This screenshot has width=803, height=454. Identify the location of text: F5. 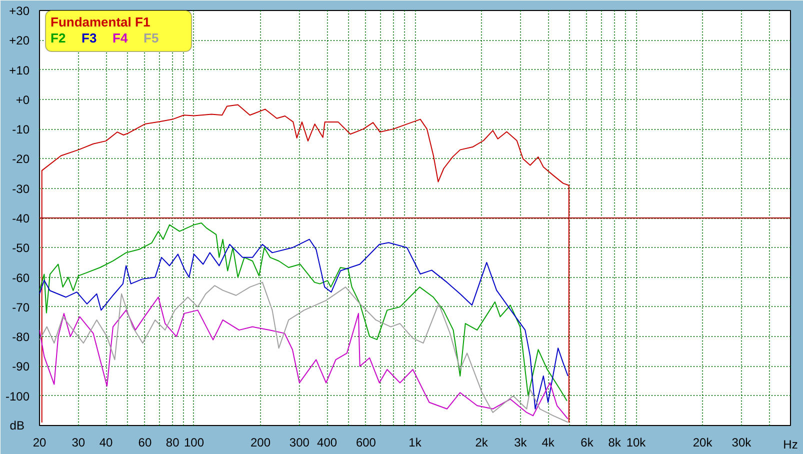
(151, 38).